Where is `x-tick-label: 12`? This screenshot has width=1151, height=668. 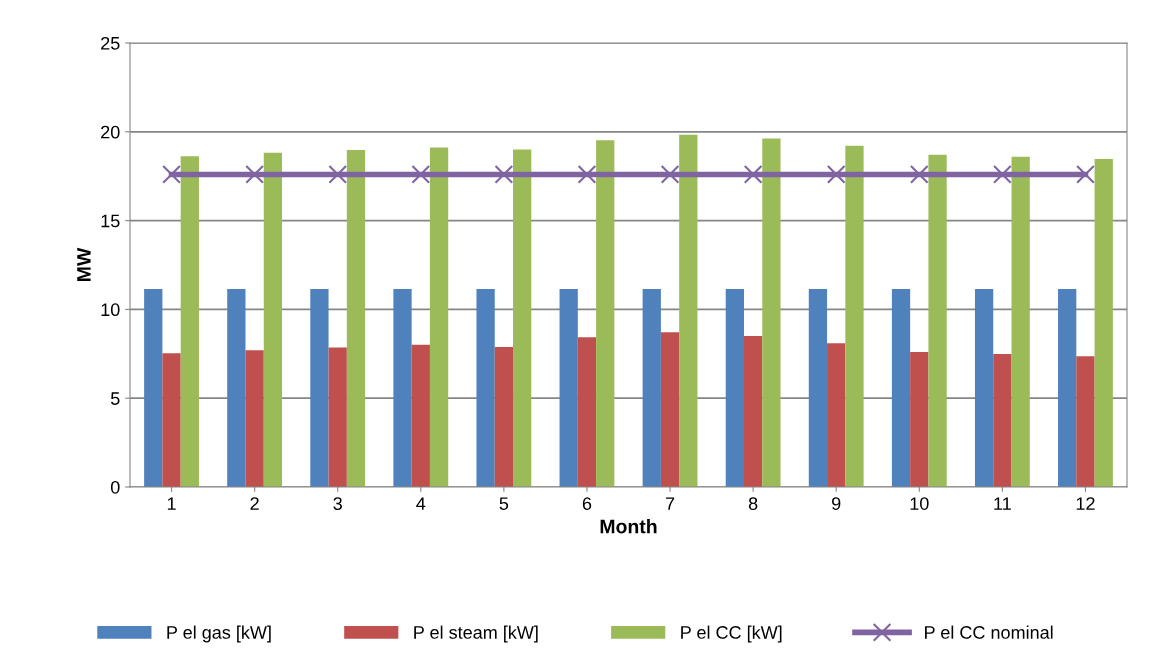
x-tick-label: 12 is located at coordinates (1085, 503).